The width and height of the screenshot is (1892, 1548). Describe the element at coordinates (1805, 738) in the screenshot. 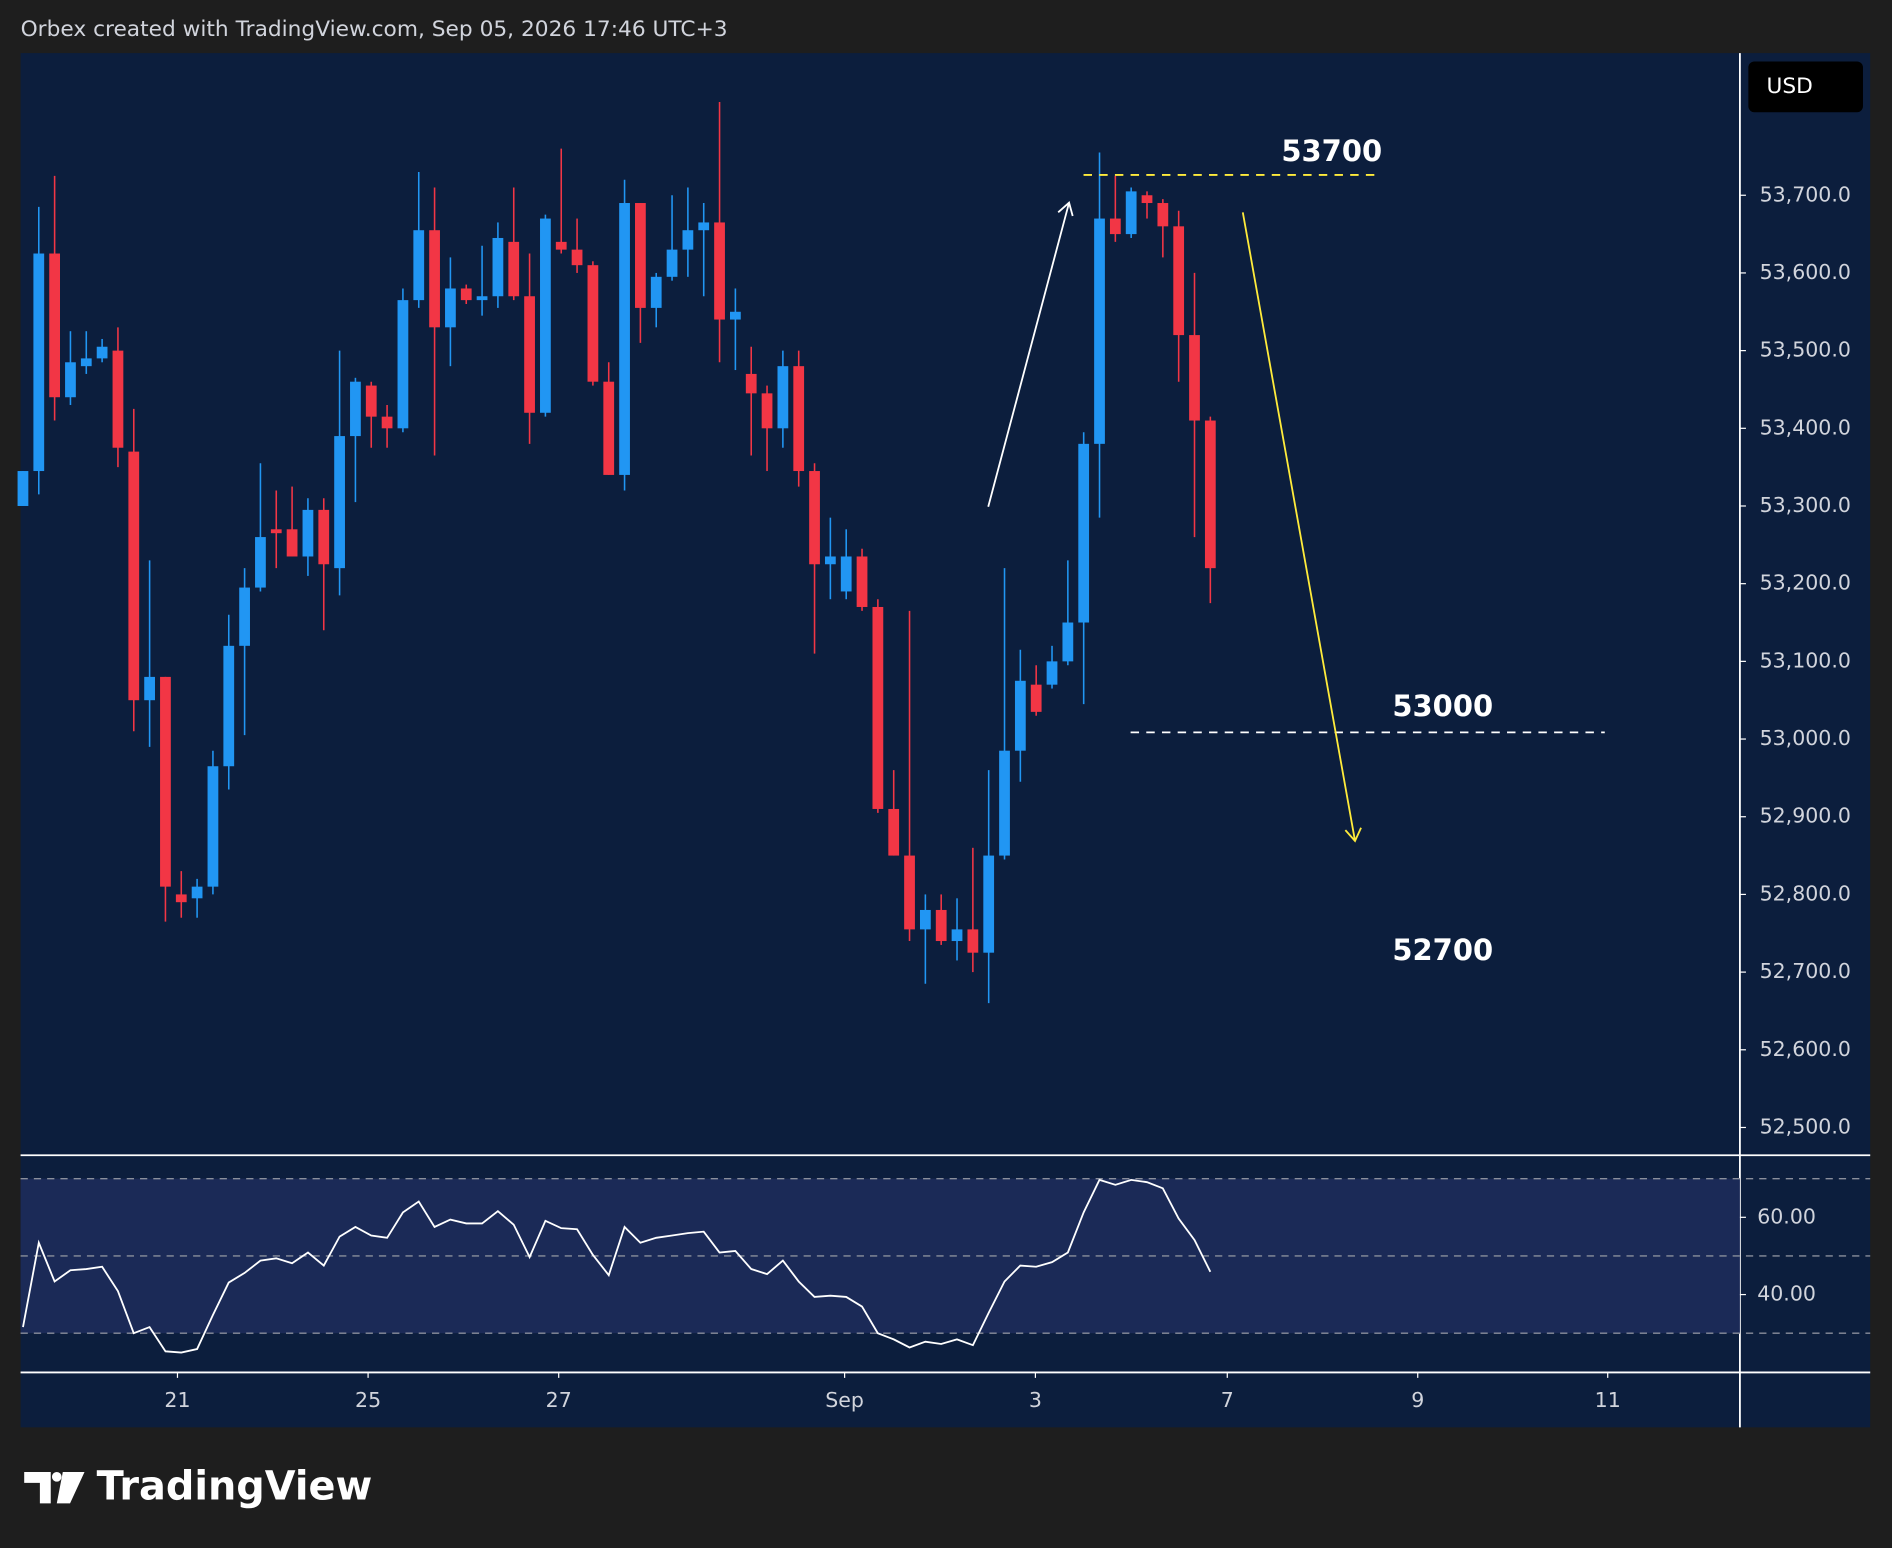

I see `y-tick-label: 53,000.0` at that location.